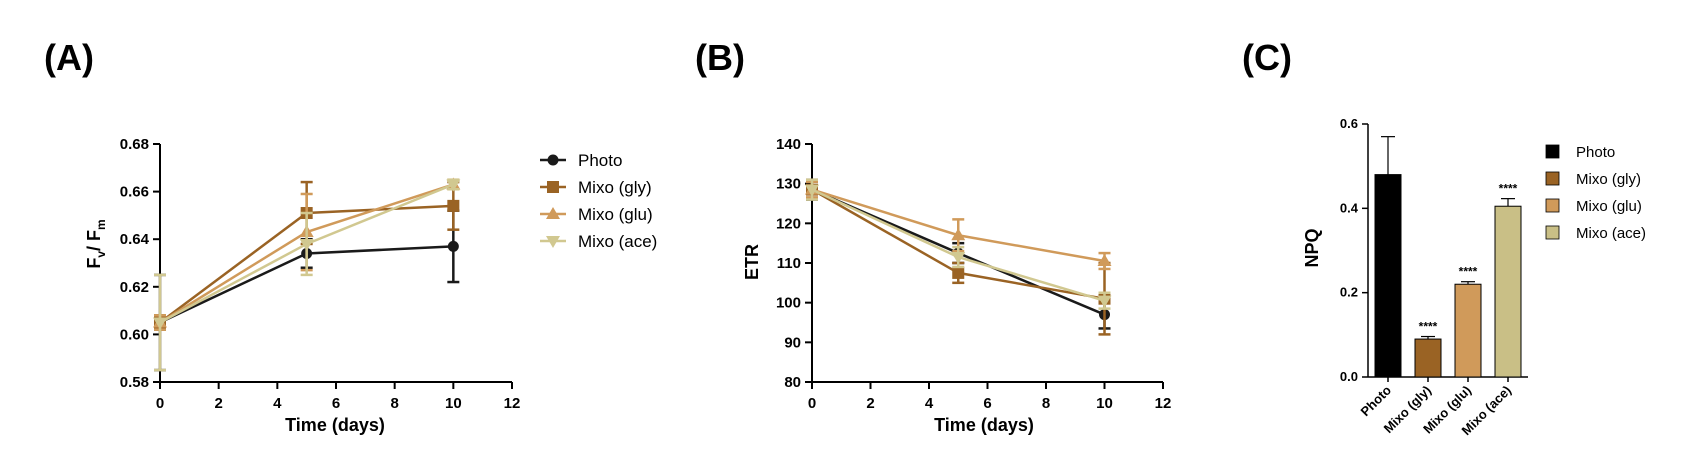 Image resolution: width=1702 pixels, height=472 pixels. What do you see at coordinates (792, 382) in the screenshot?
I see `chart-b-y-tick-label: 80` at bounding box center [792, 382].